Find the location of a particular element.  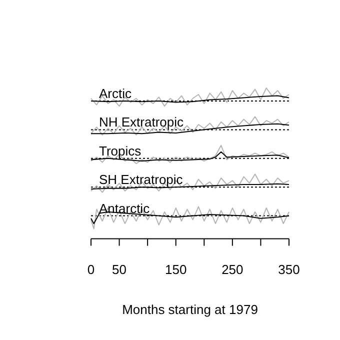

chart-title: SH Extratropic is located at coordinates (141, 180).